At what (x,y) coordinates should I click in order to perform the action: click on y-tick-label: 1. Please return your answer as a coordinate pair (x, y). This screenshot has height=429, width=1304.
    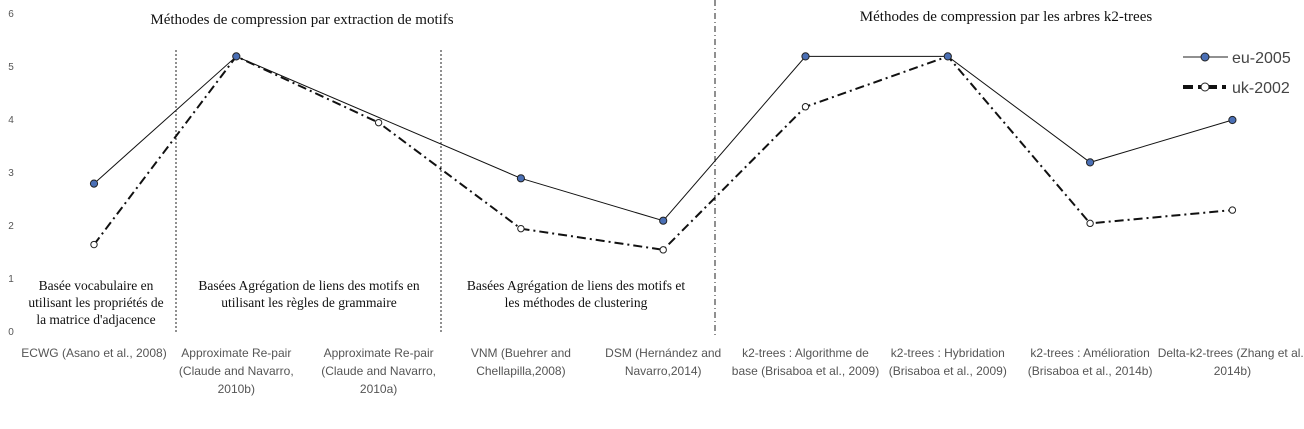
    Looking at the image, I should click on (11, 279).